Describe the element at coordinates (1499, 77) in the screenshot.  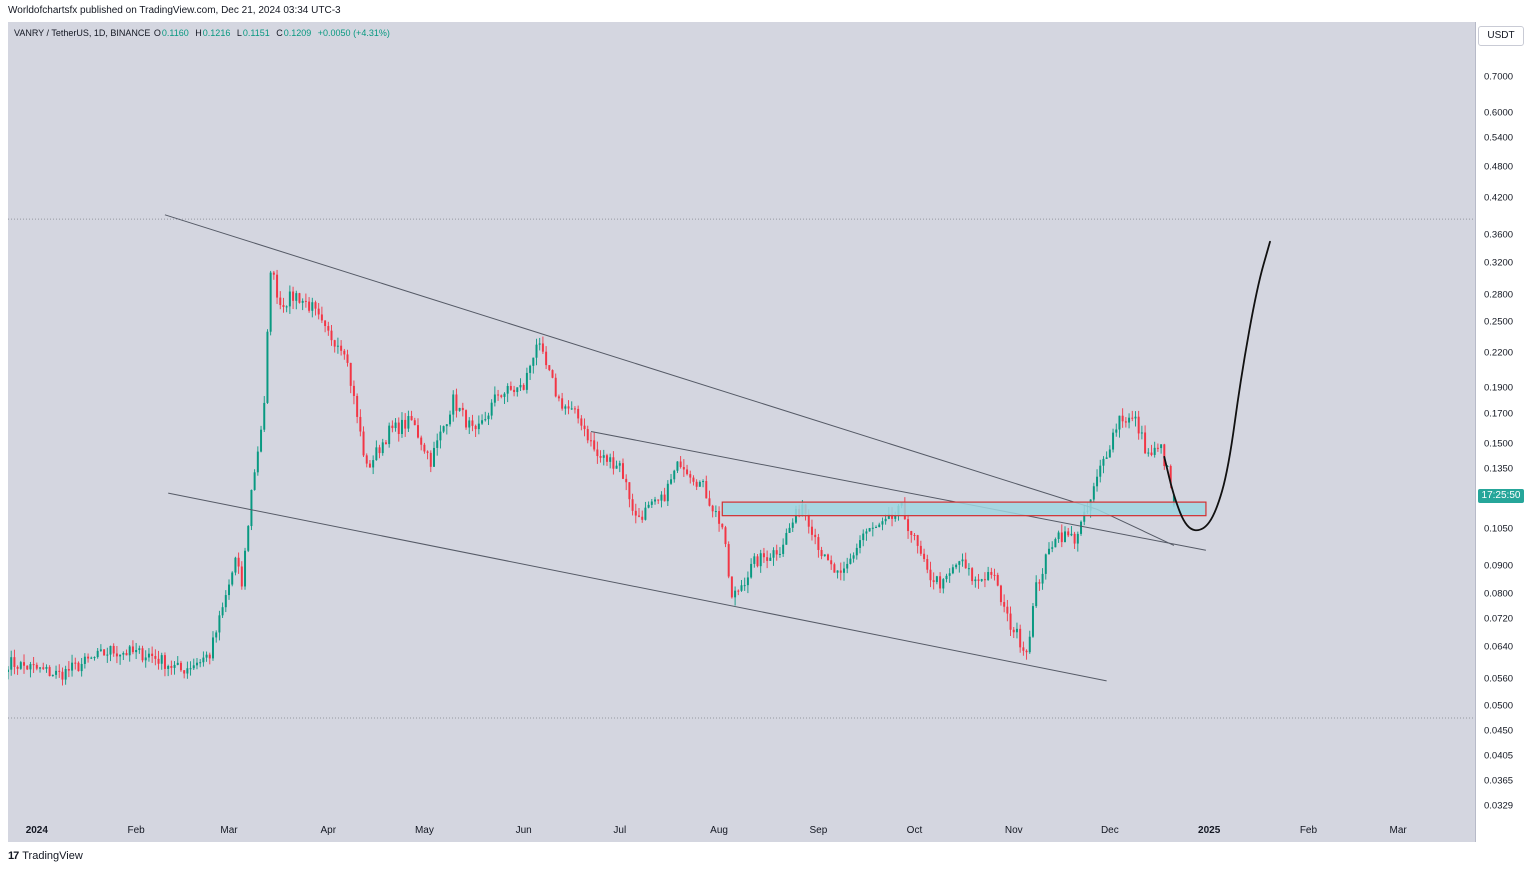
I see `price-tick-label: 0.7000` at that location.